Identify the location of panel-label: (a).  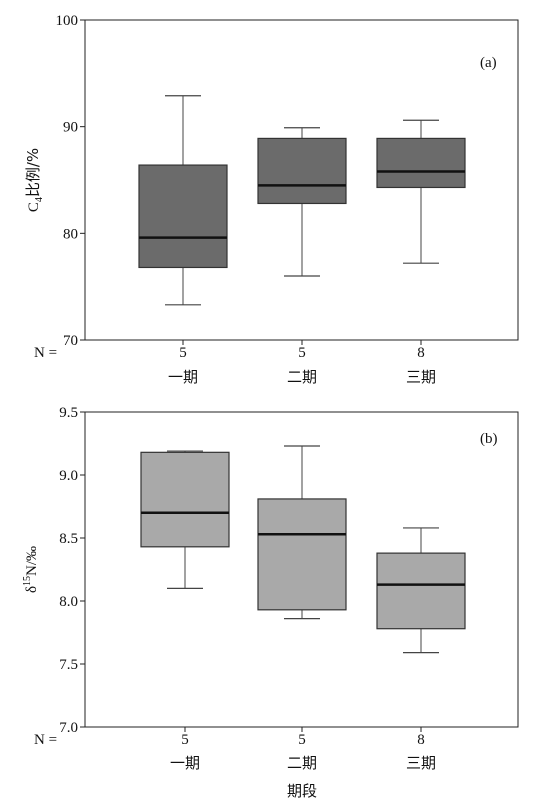
(488, 63).